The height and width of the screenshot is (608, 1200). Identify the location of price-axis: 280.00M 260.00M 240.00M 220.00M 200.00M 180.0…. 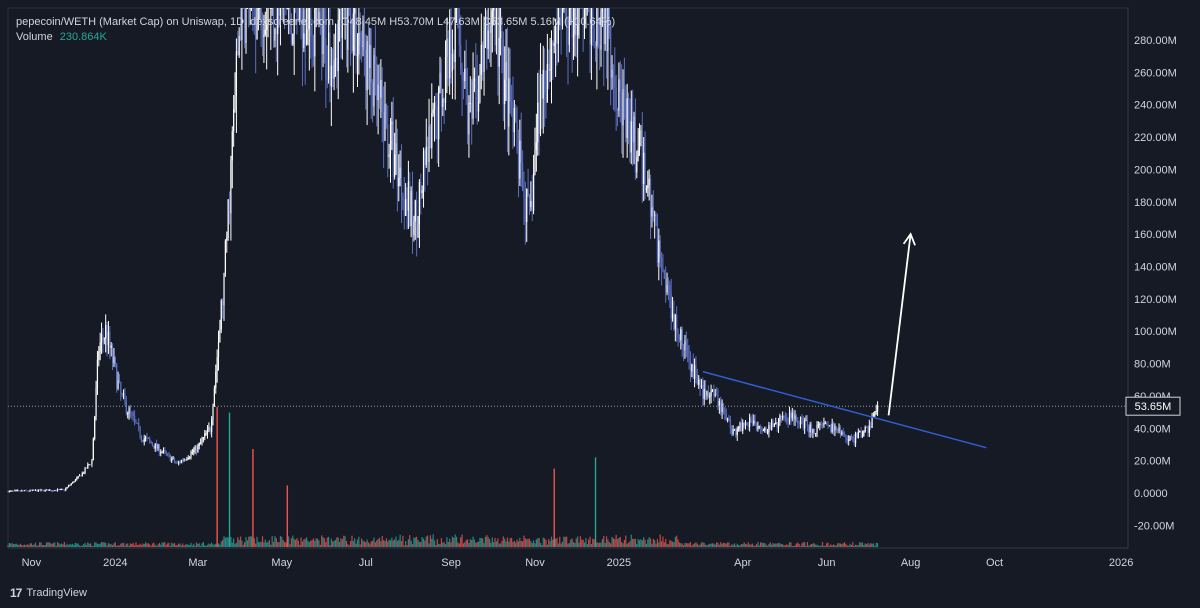
(1153, 283).